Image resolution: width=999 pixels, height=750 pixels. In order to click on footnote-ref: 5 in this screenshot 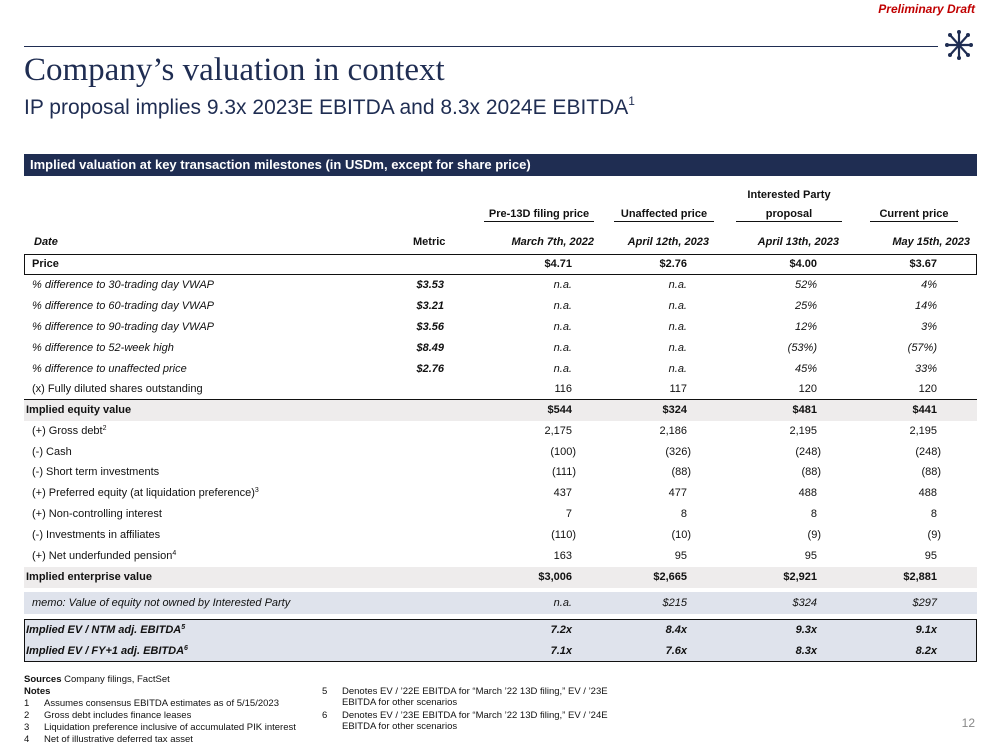, I will do `click(183, 627)`.